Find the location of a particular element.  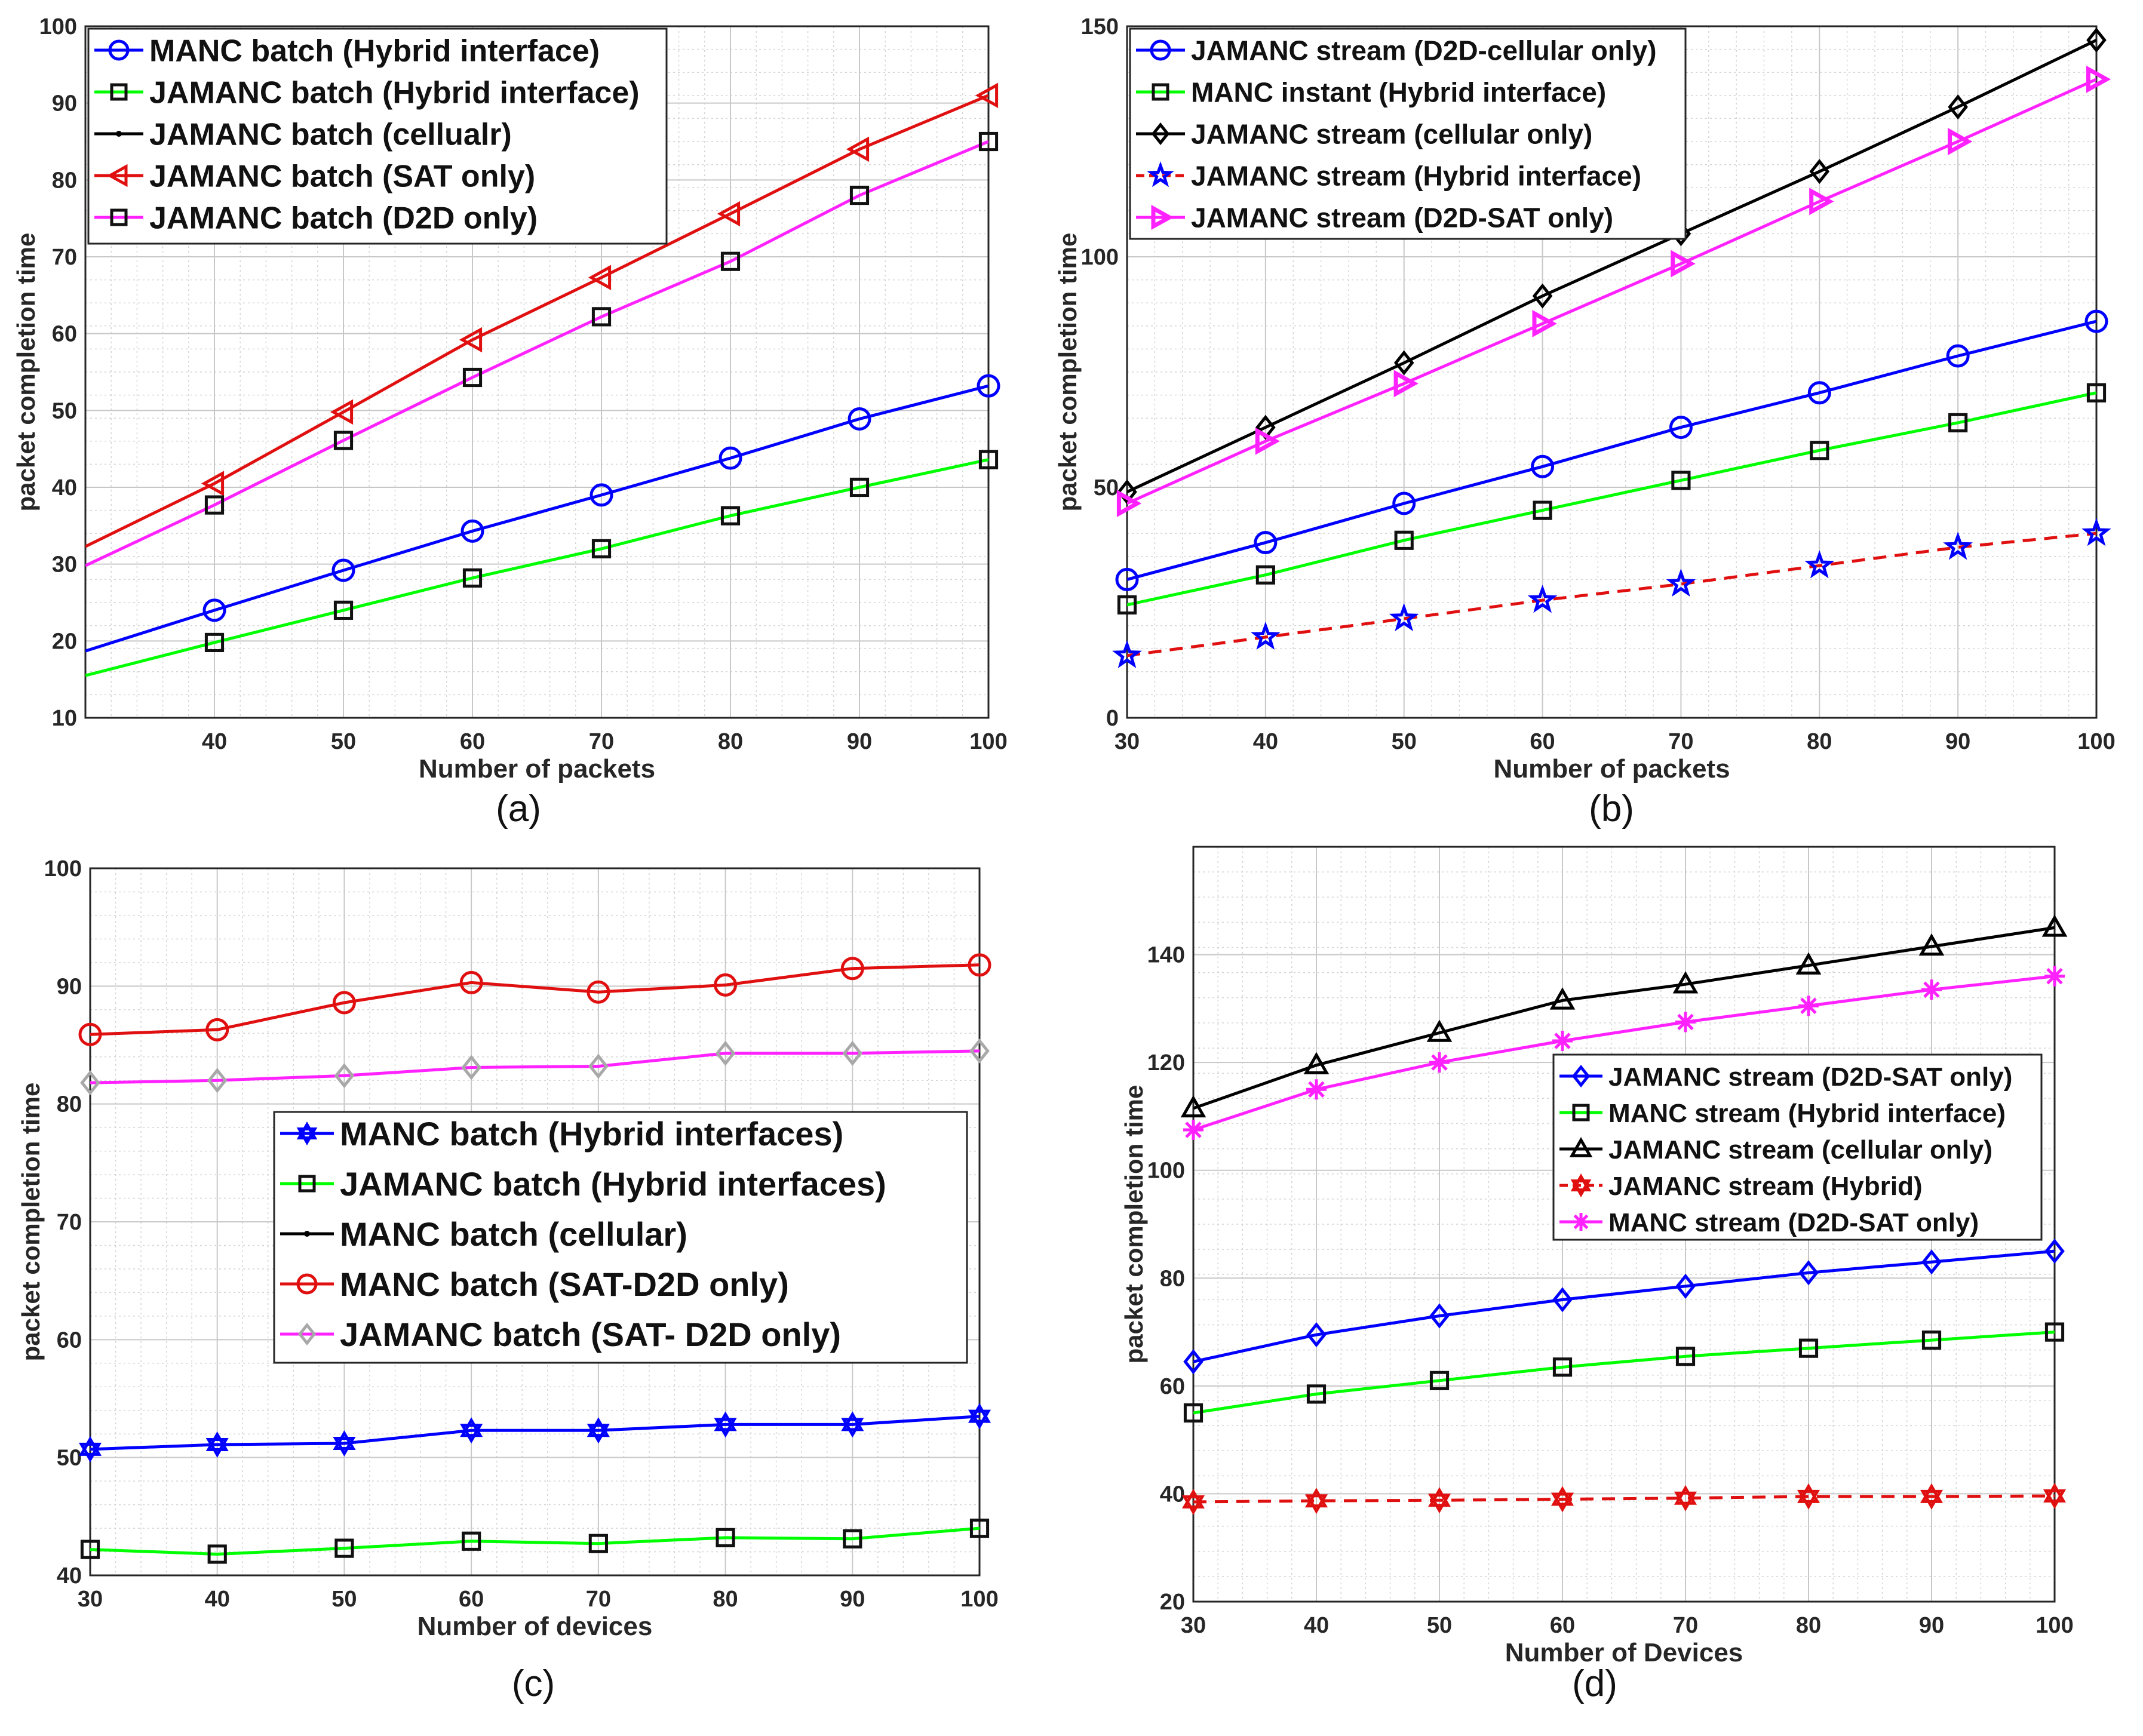

legend-label: JAMANC stream (D2D-SAT only) is located at coordinates (1810, 1077).